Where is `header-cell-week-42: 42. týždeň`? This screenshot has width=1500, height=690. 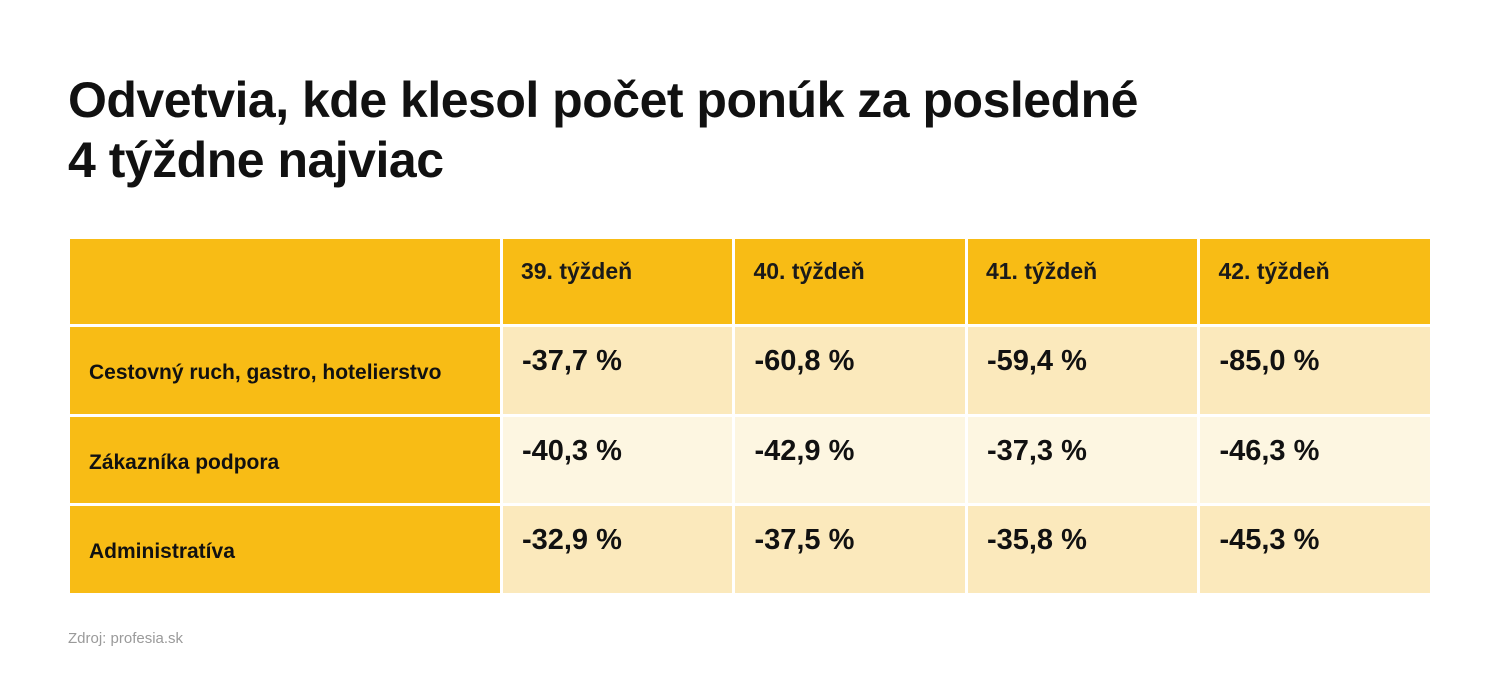 header-cell-week-42: 42. týždeň is located at coordinates (1315, 281).